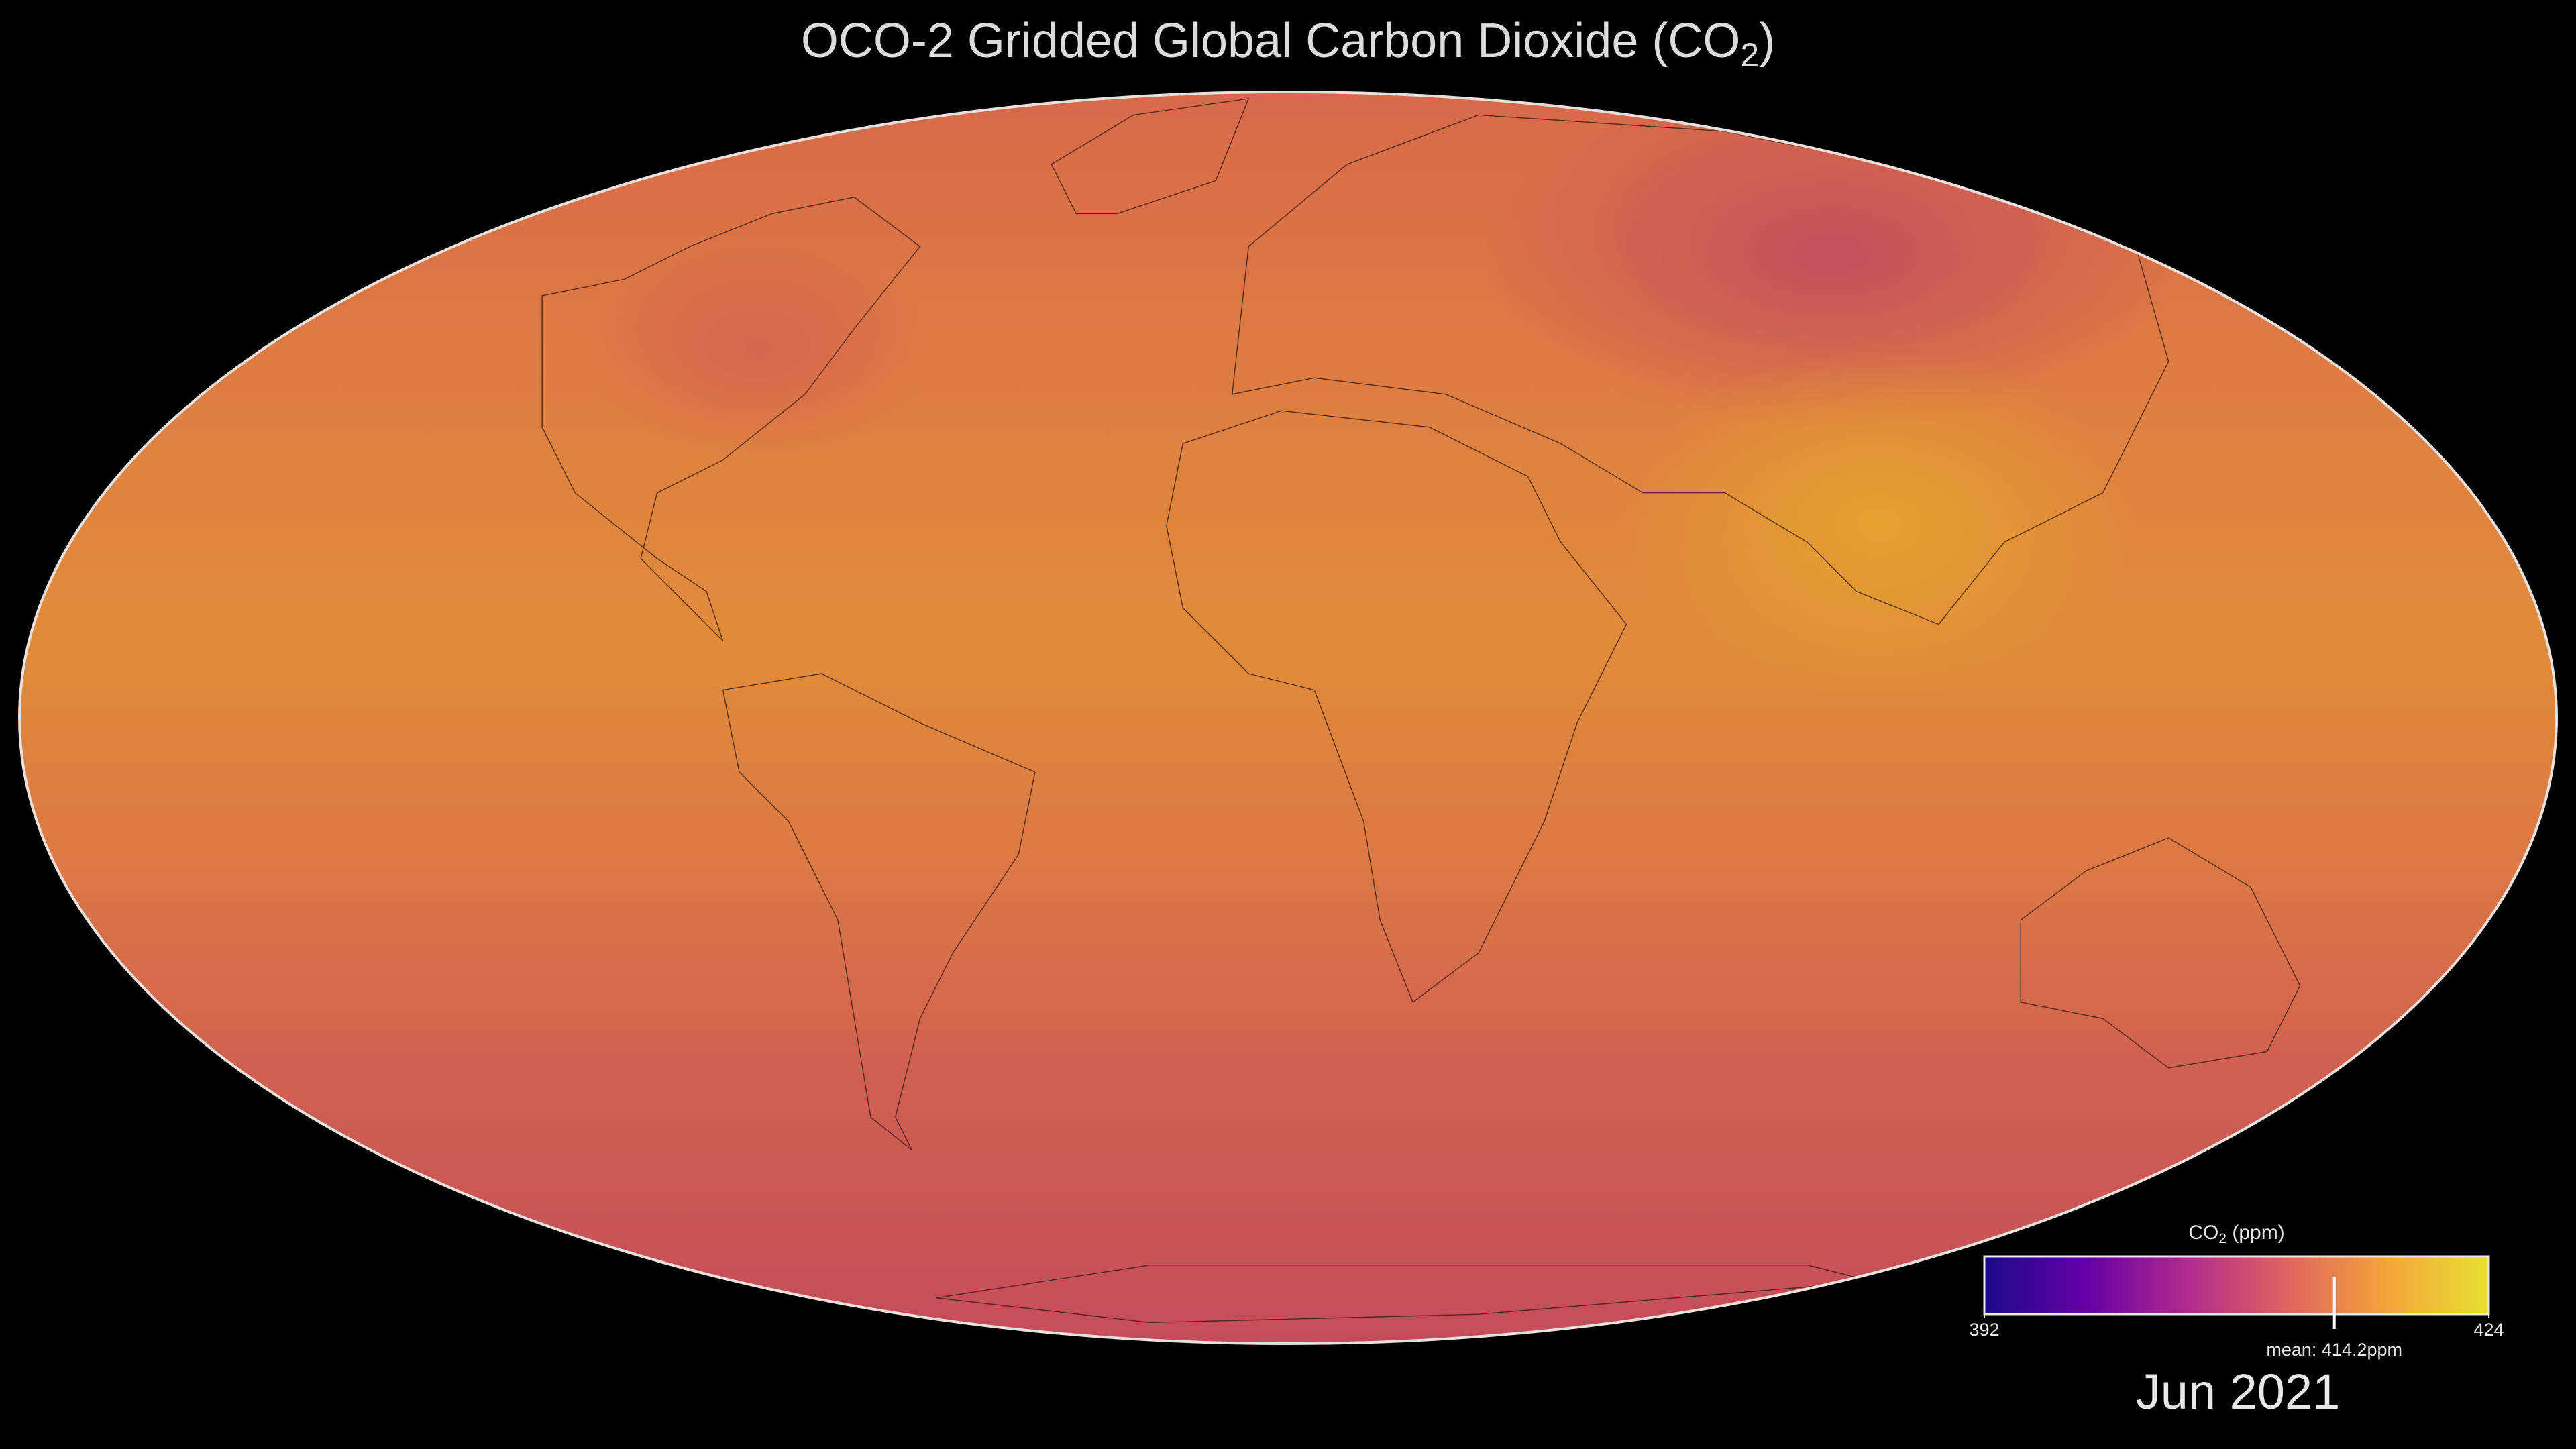  I want to click on mean-label: mean: 414.2ppm, so click(2334, 1350).